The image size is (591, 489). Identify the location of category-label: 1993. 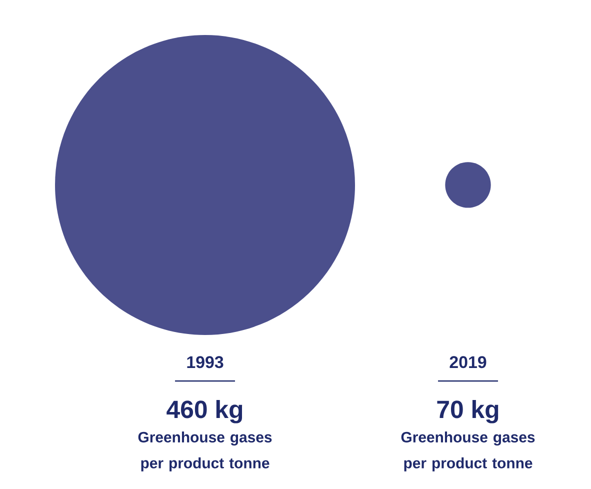
(205, 362).